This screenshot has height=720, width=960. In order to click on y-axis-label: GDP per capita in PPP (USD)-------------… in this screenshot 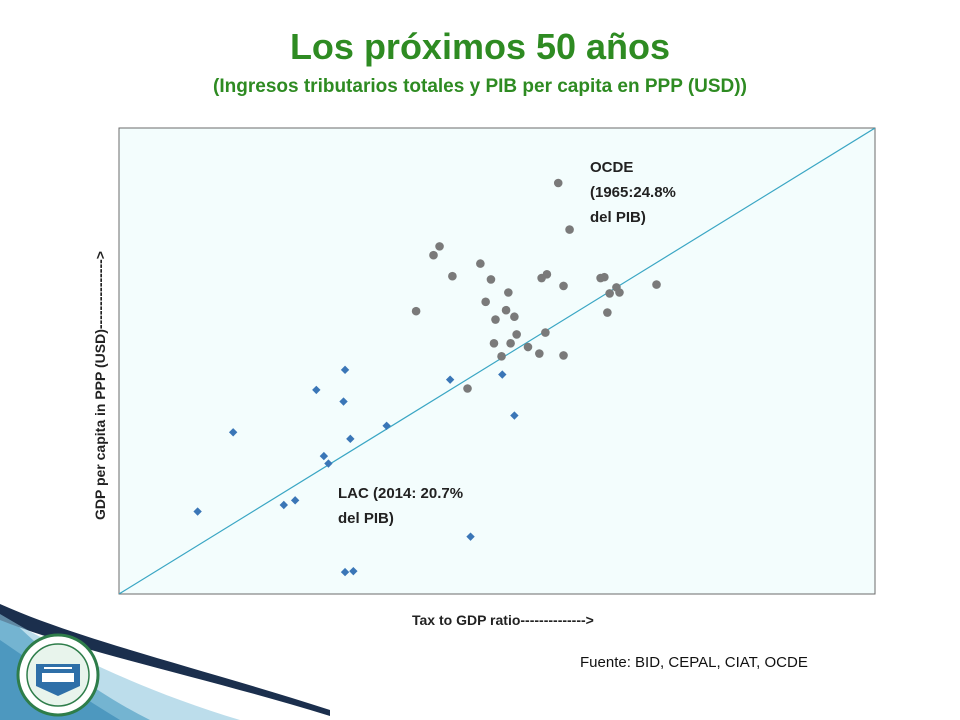, I will do `click(100, 385)`.